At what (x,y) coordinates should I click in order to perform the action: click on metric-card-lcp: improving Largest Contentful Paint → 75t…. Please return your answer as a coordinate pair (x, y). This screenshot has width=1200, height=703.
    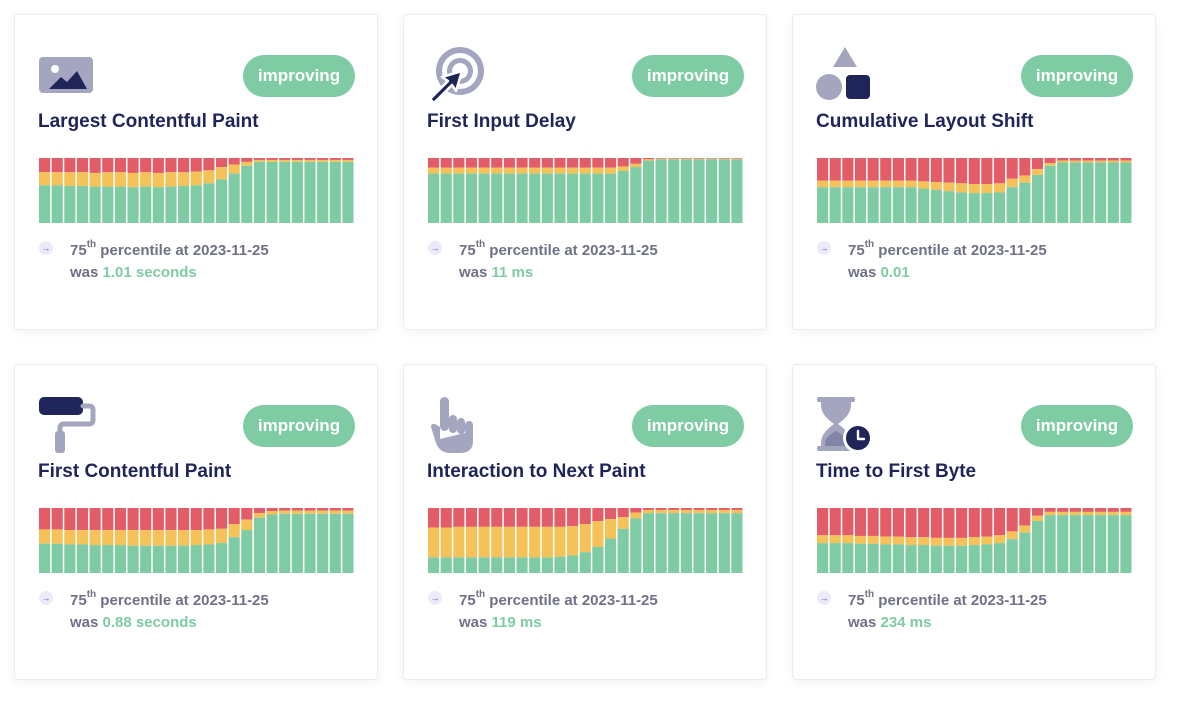
    Looking at the image, I should click on (196, 172).